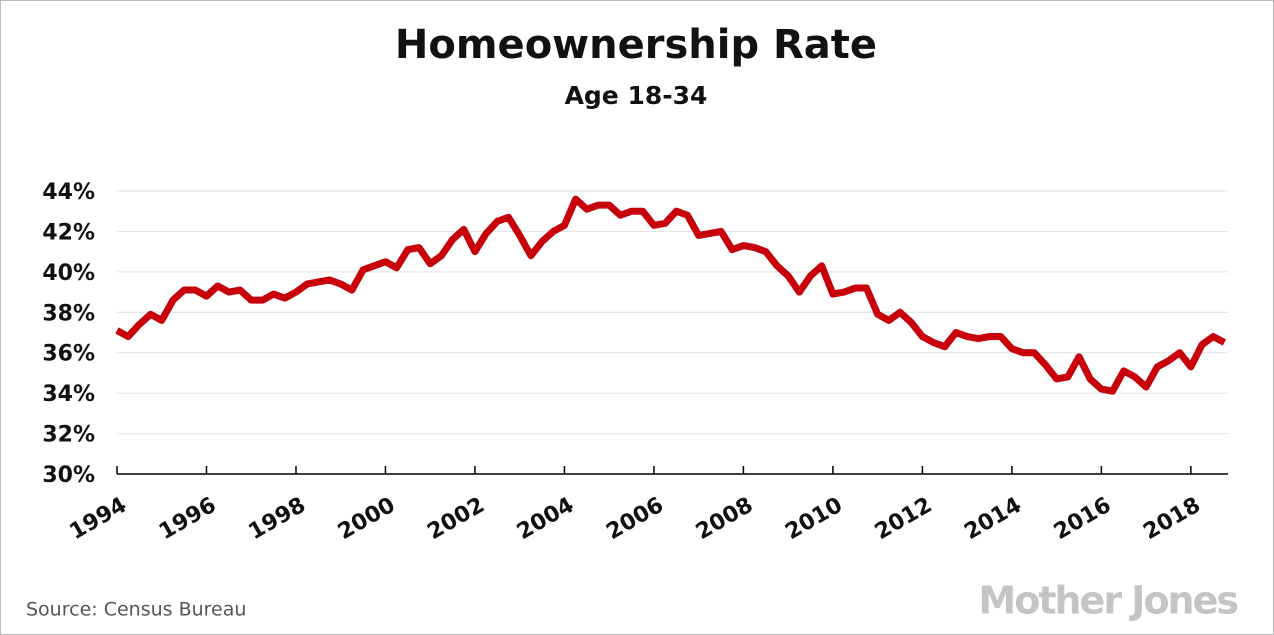  I want to click on y-tick-label: 30%, so click(68, 475).